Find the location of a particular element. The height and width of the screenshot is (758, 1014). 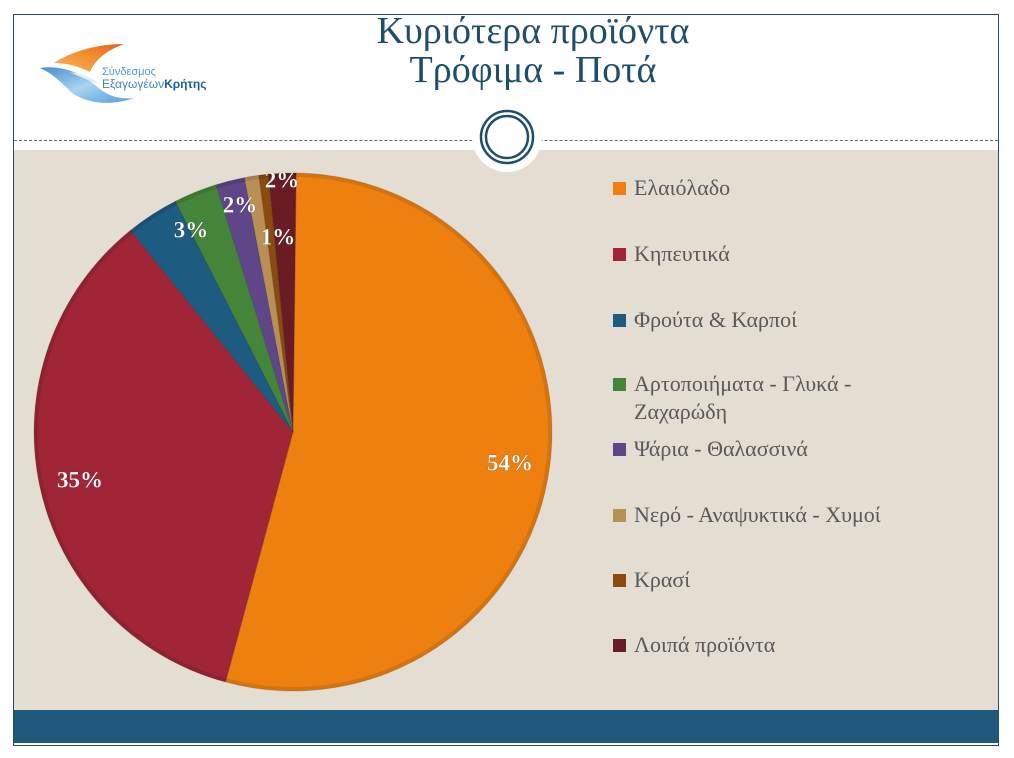

logo-sail-shape is located at coordinates (89, 58).